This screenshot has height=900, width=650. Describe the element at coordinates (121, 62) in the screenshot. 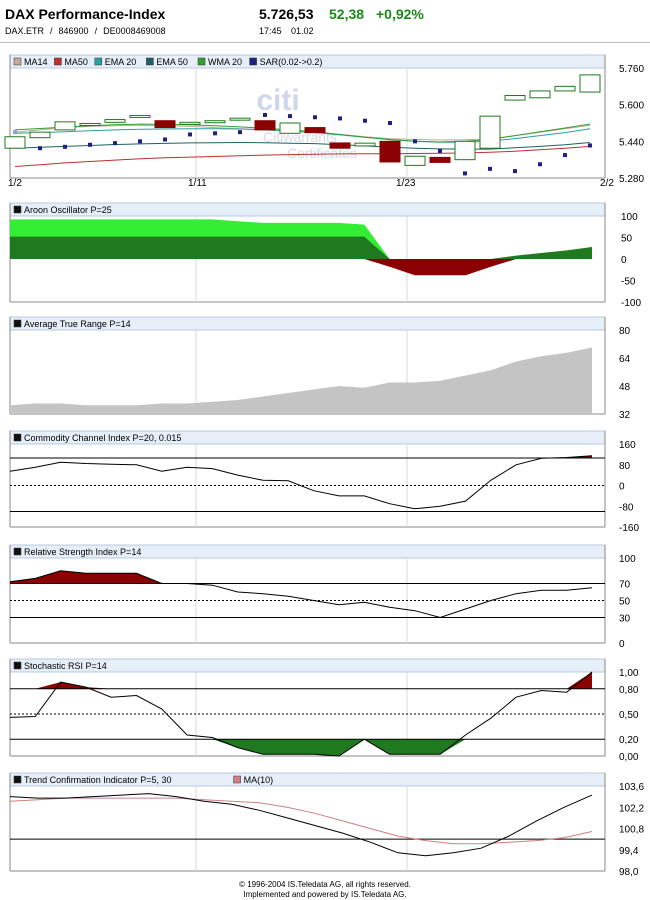

I see `price-legend-label: EMA 20` at that location.